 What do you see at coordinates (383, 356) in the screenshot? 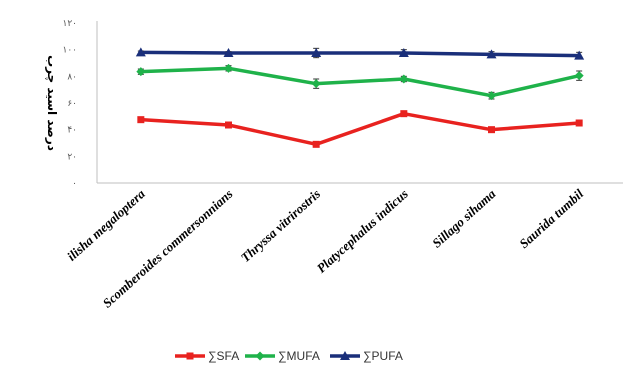
I see `legend-label: ∑PUFA` at bounding box center [383, 356].